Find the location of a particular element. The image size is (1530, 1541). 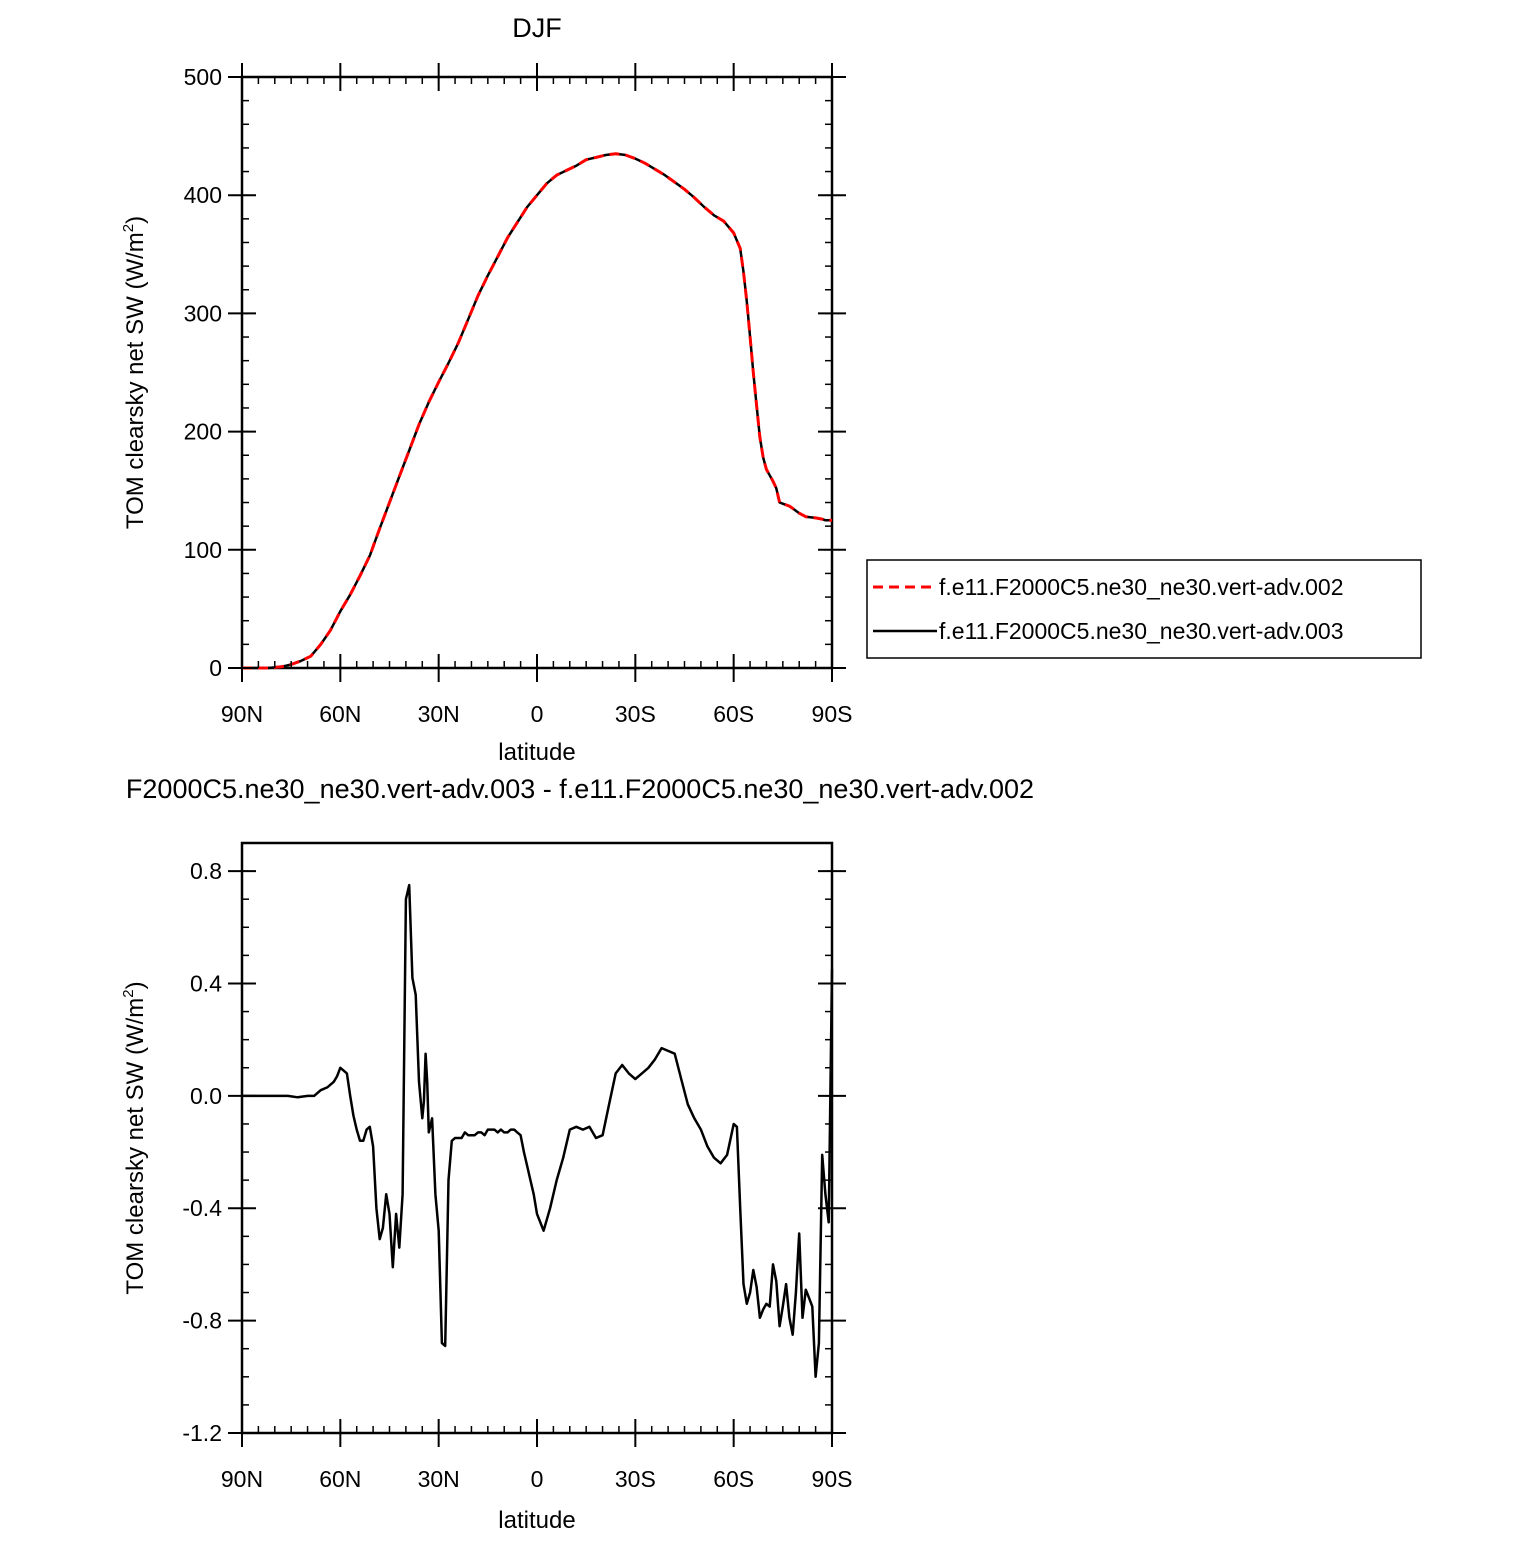

bottom-plot-area is located at coordinates (537, 1138).